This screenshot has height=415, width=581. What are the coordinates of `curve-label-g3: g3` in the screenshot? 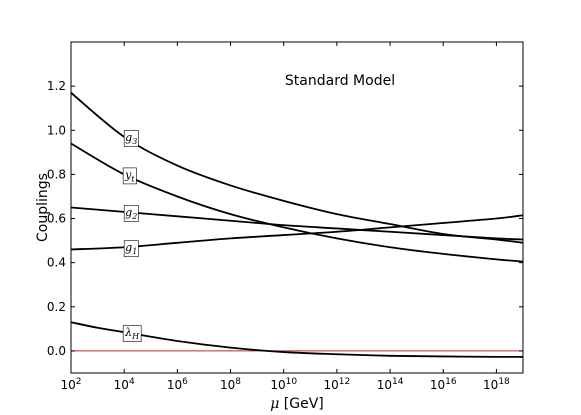 It's located at (131, 138).